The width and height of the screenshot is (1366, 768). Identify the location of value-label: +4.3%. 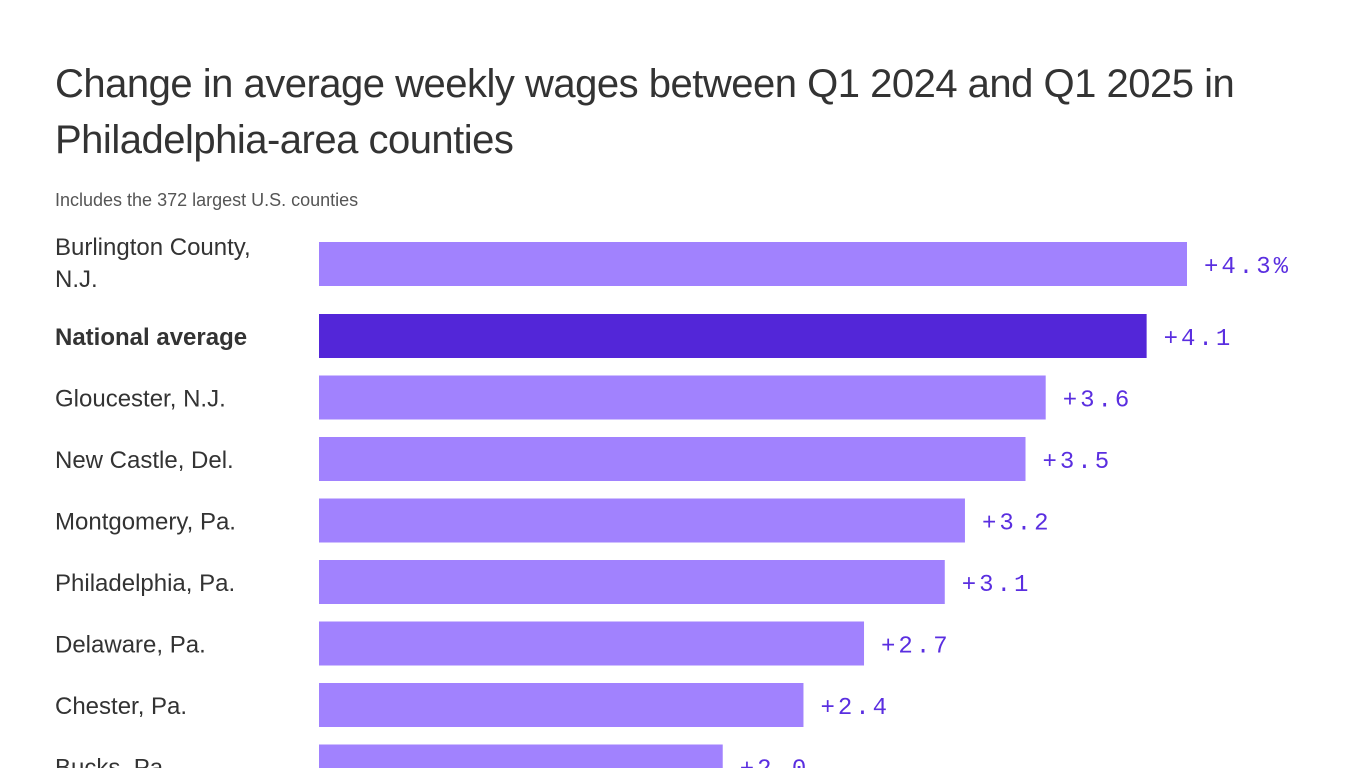
(1247, 267).